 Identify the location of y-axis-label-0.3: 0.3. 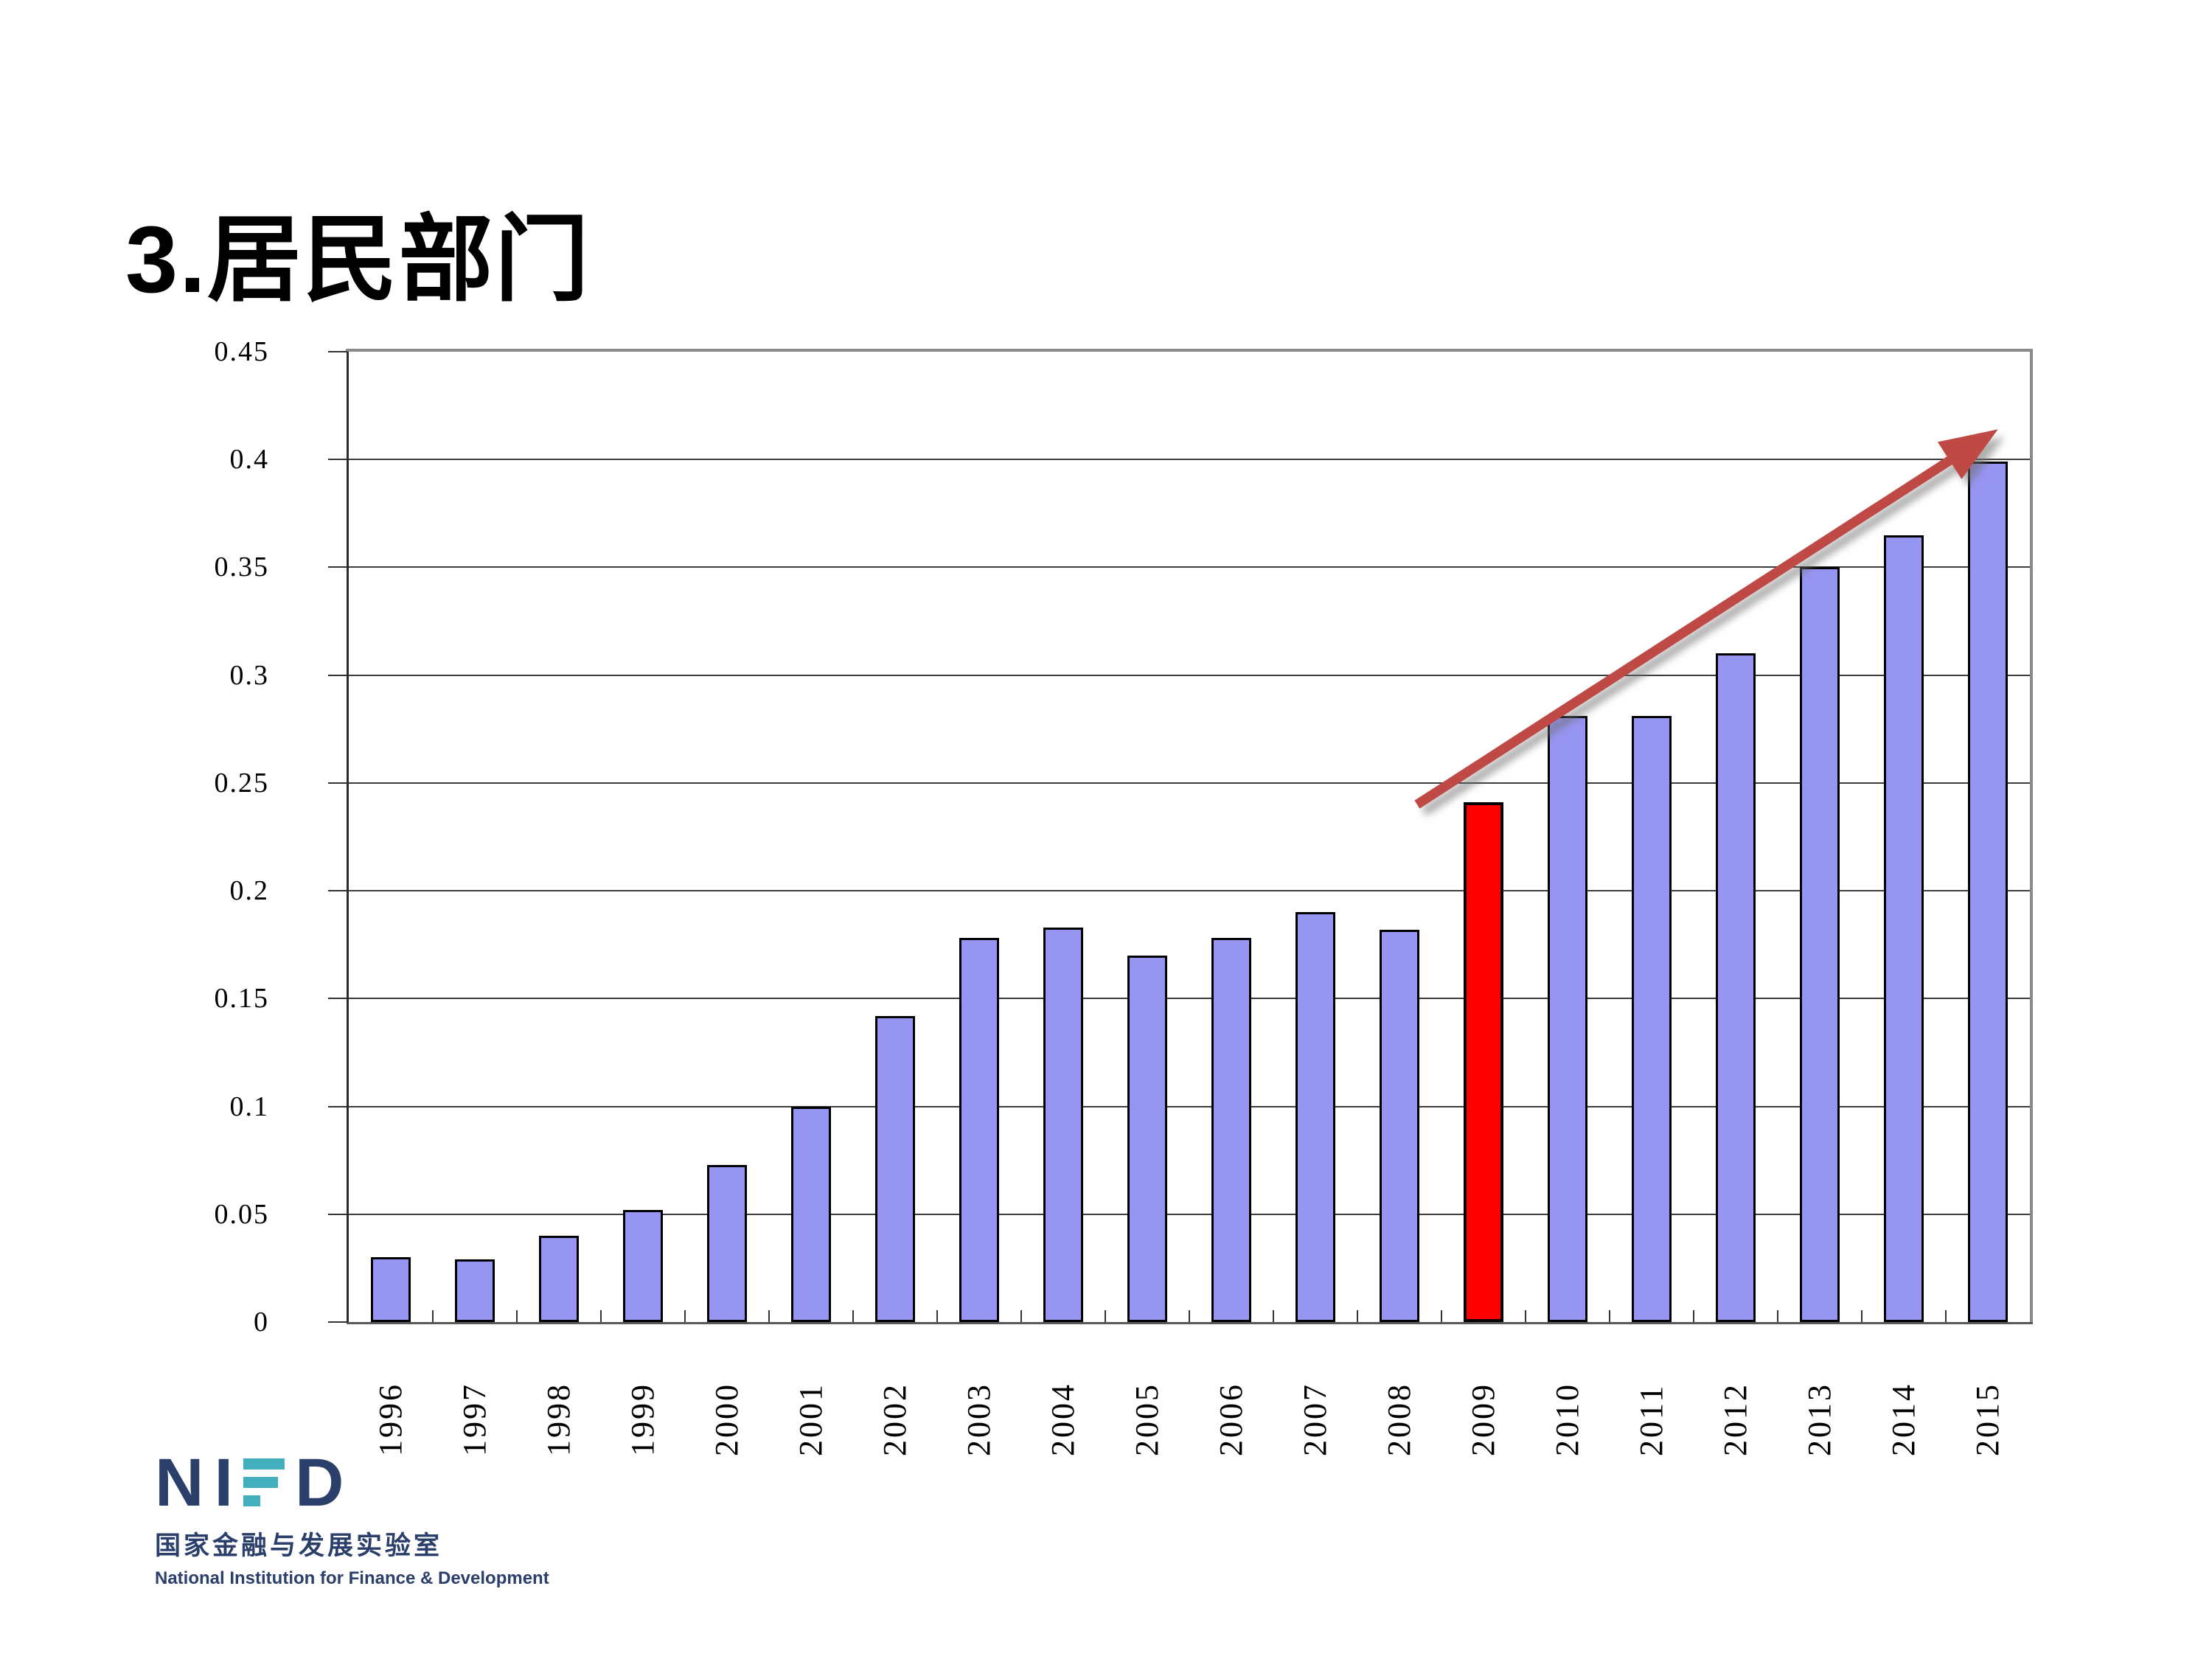
(249, 675).